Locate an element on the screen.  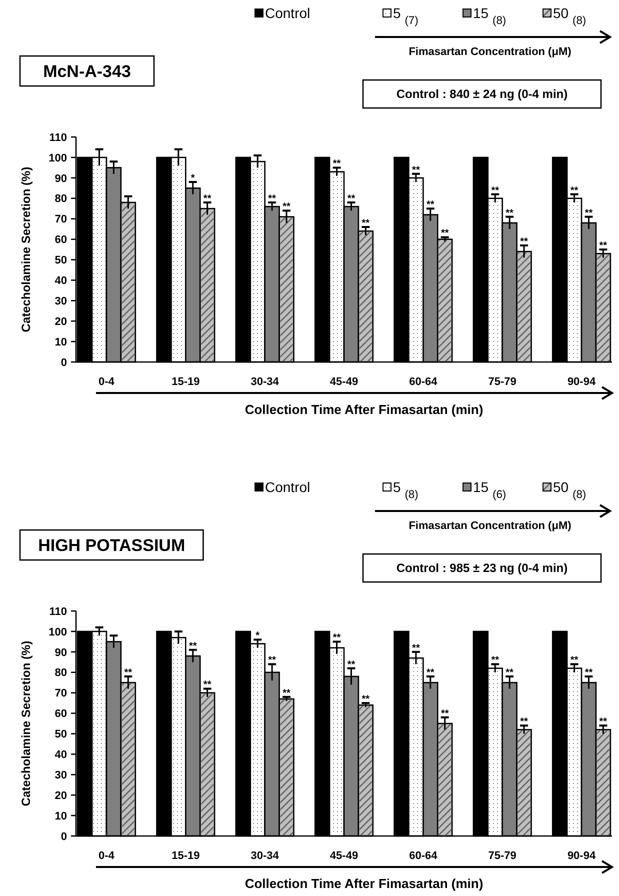
legend-label: 5 $_{(7)}$ is located at coordinates (406, 16).